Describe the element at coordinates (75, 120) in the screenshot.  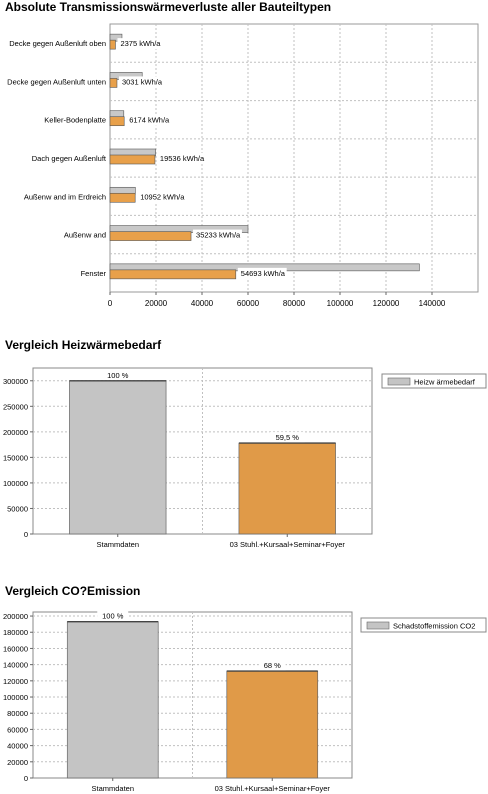
I see `category-label: Keller-Bodenplatte` at that location.